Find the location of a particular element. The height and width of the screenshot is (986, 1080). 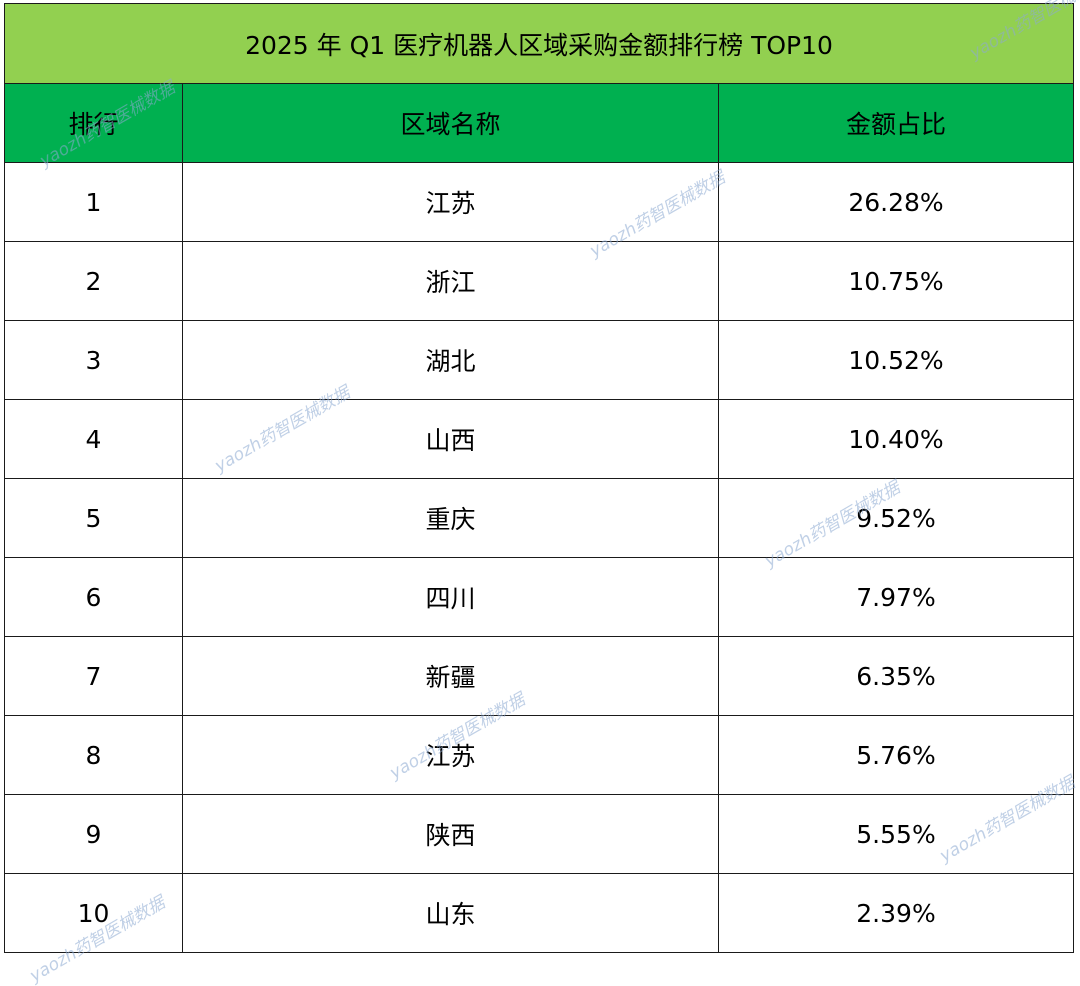

header-row: 排行 区域名称 金额占比 is located at coordinates (539, 123).